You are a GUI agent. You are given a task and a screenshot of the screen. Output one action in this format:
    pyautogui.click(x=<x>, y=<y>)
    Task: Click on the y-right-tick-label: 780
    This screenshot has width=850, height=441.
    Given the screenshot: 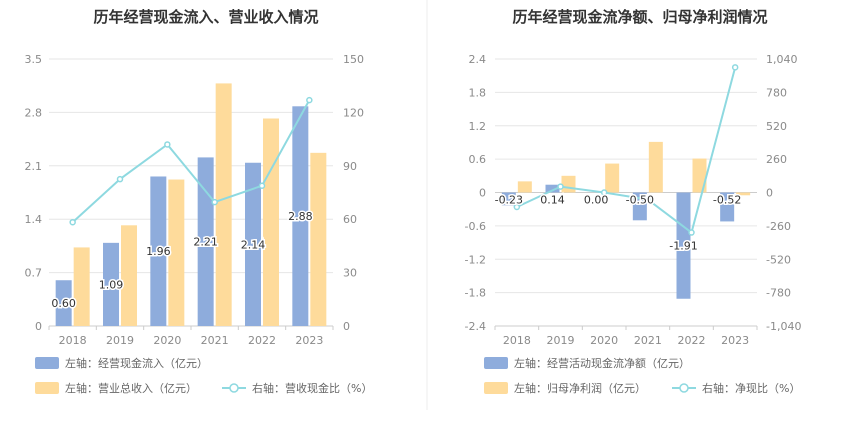 What is the action you would take?
    pyautogui.click(x=776, y=92)
    